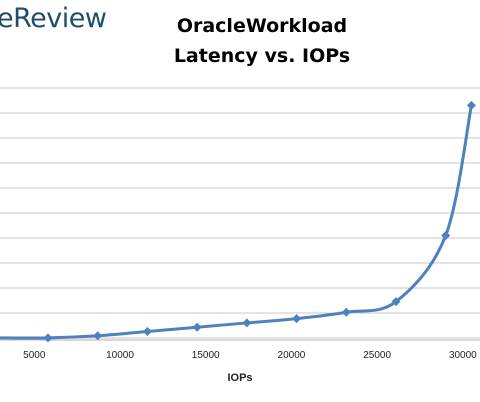 The width and height of the screenshot is (480, 402). Describe the element at coordinates (120, 355) in the screenshot. I see `x-tick-label: 10000` at that location.